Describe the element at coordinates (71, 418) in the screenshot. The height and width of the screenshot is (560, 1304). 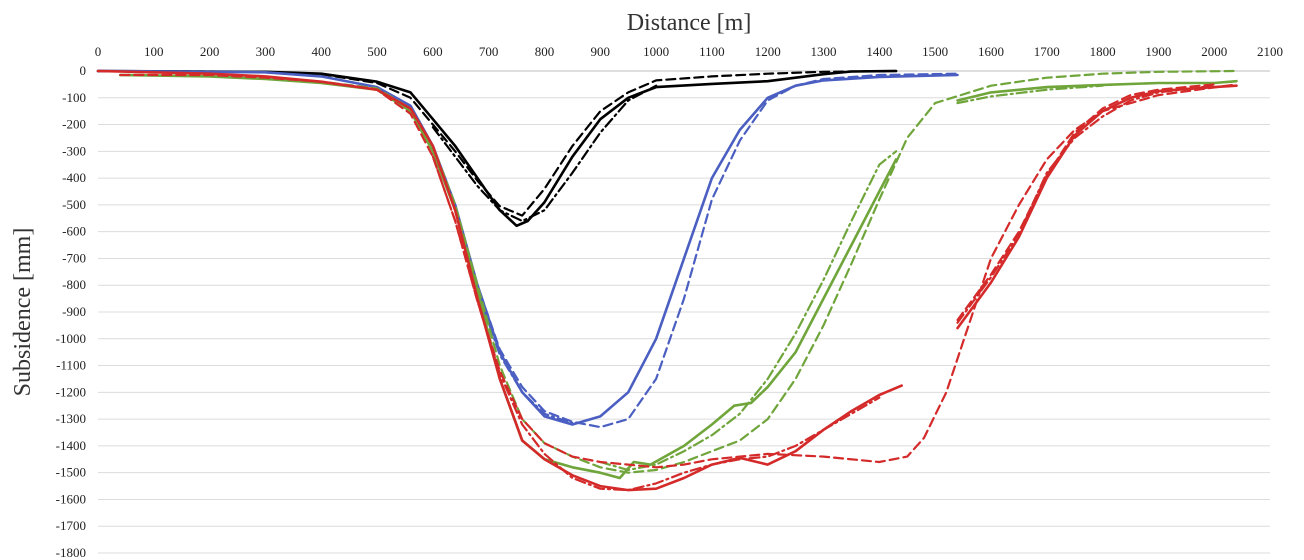
I see `y-tick-label: -1300` at that location.